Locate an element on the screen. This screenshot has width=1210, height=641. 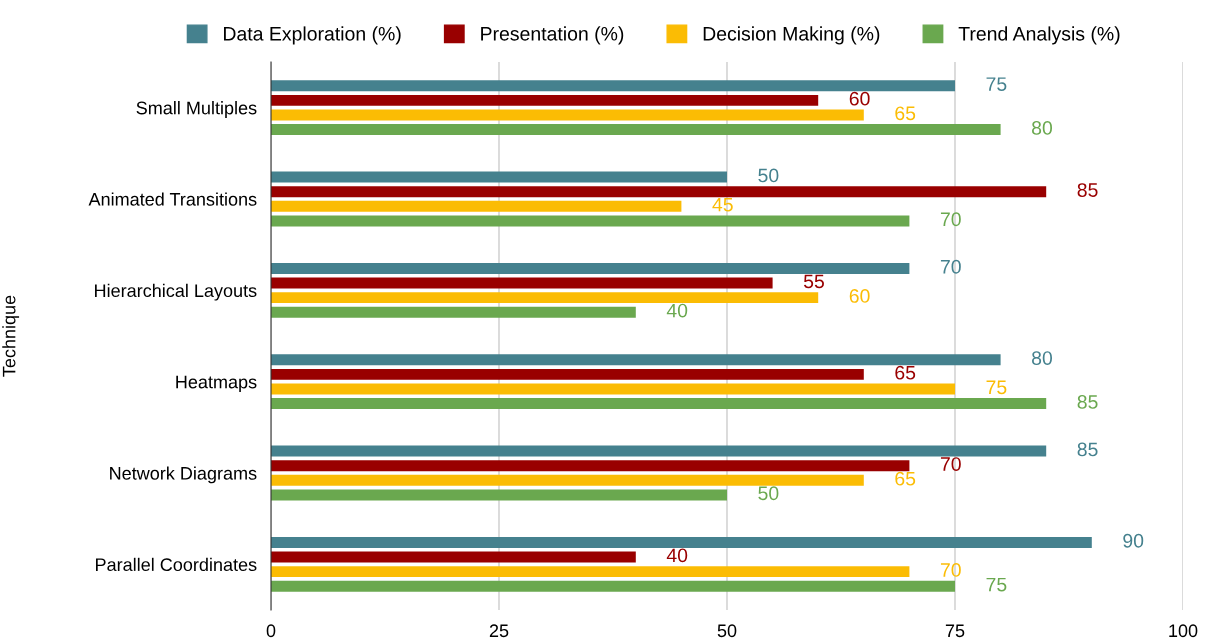
x-tick-label: 0 is located at coordinates (271, 631).